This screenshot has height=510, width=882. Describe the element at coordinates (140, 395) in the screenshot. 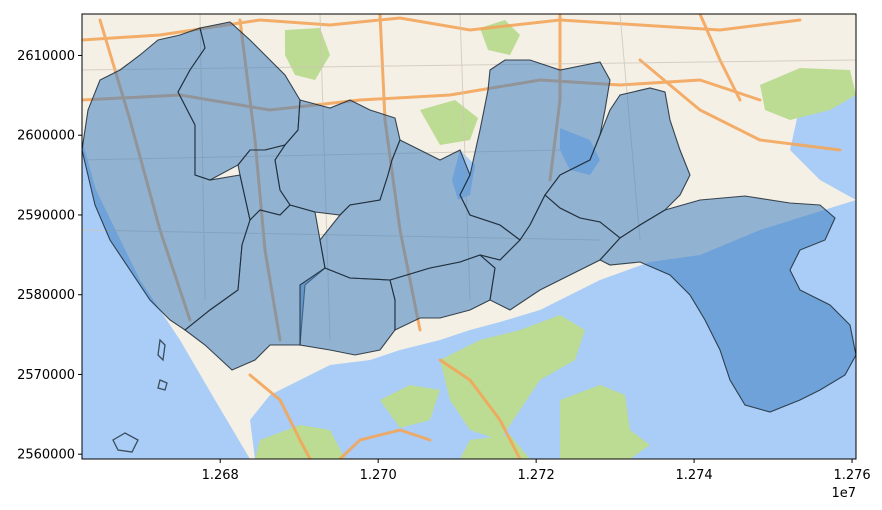

I see `islands` at that location.